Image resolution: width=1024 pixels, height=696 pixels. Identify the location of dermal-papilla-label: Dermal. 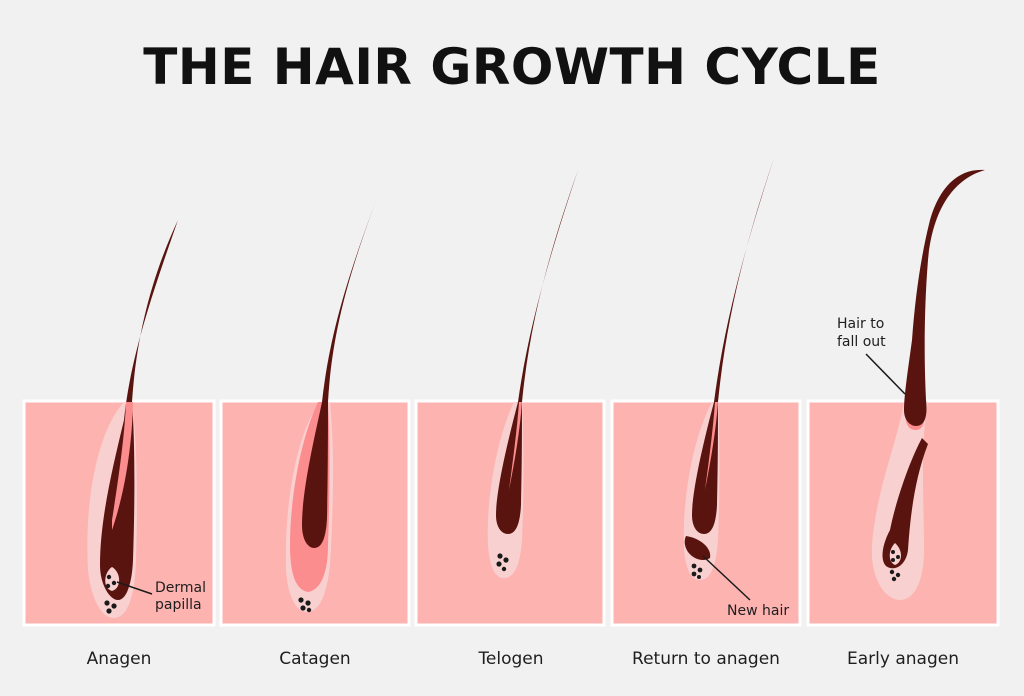
(180, 588).